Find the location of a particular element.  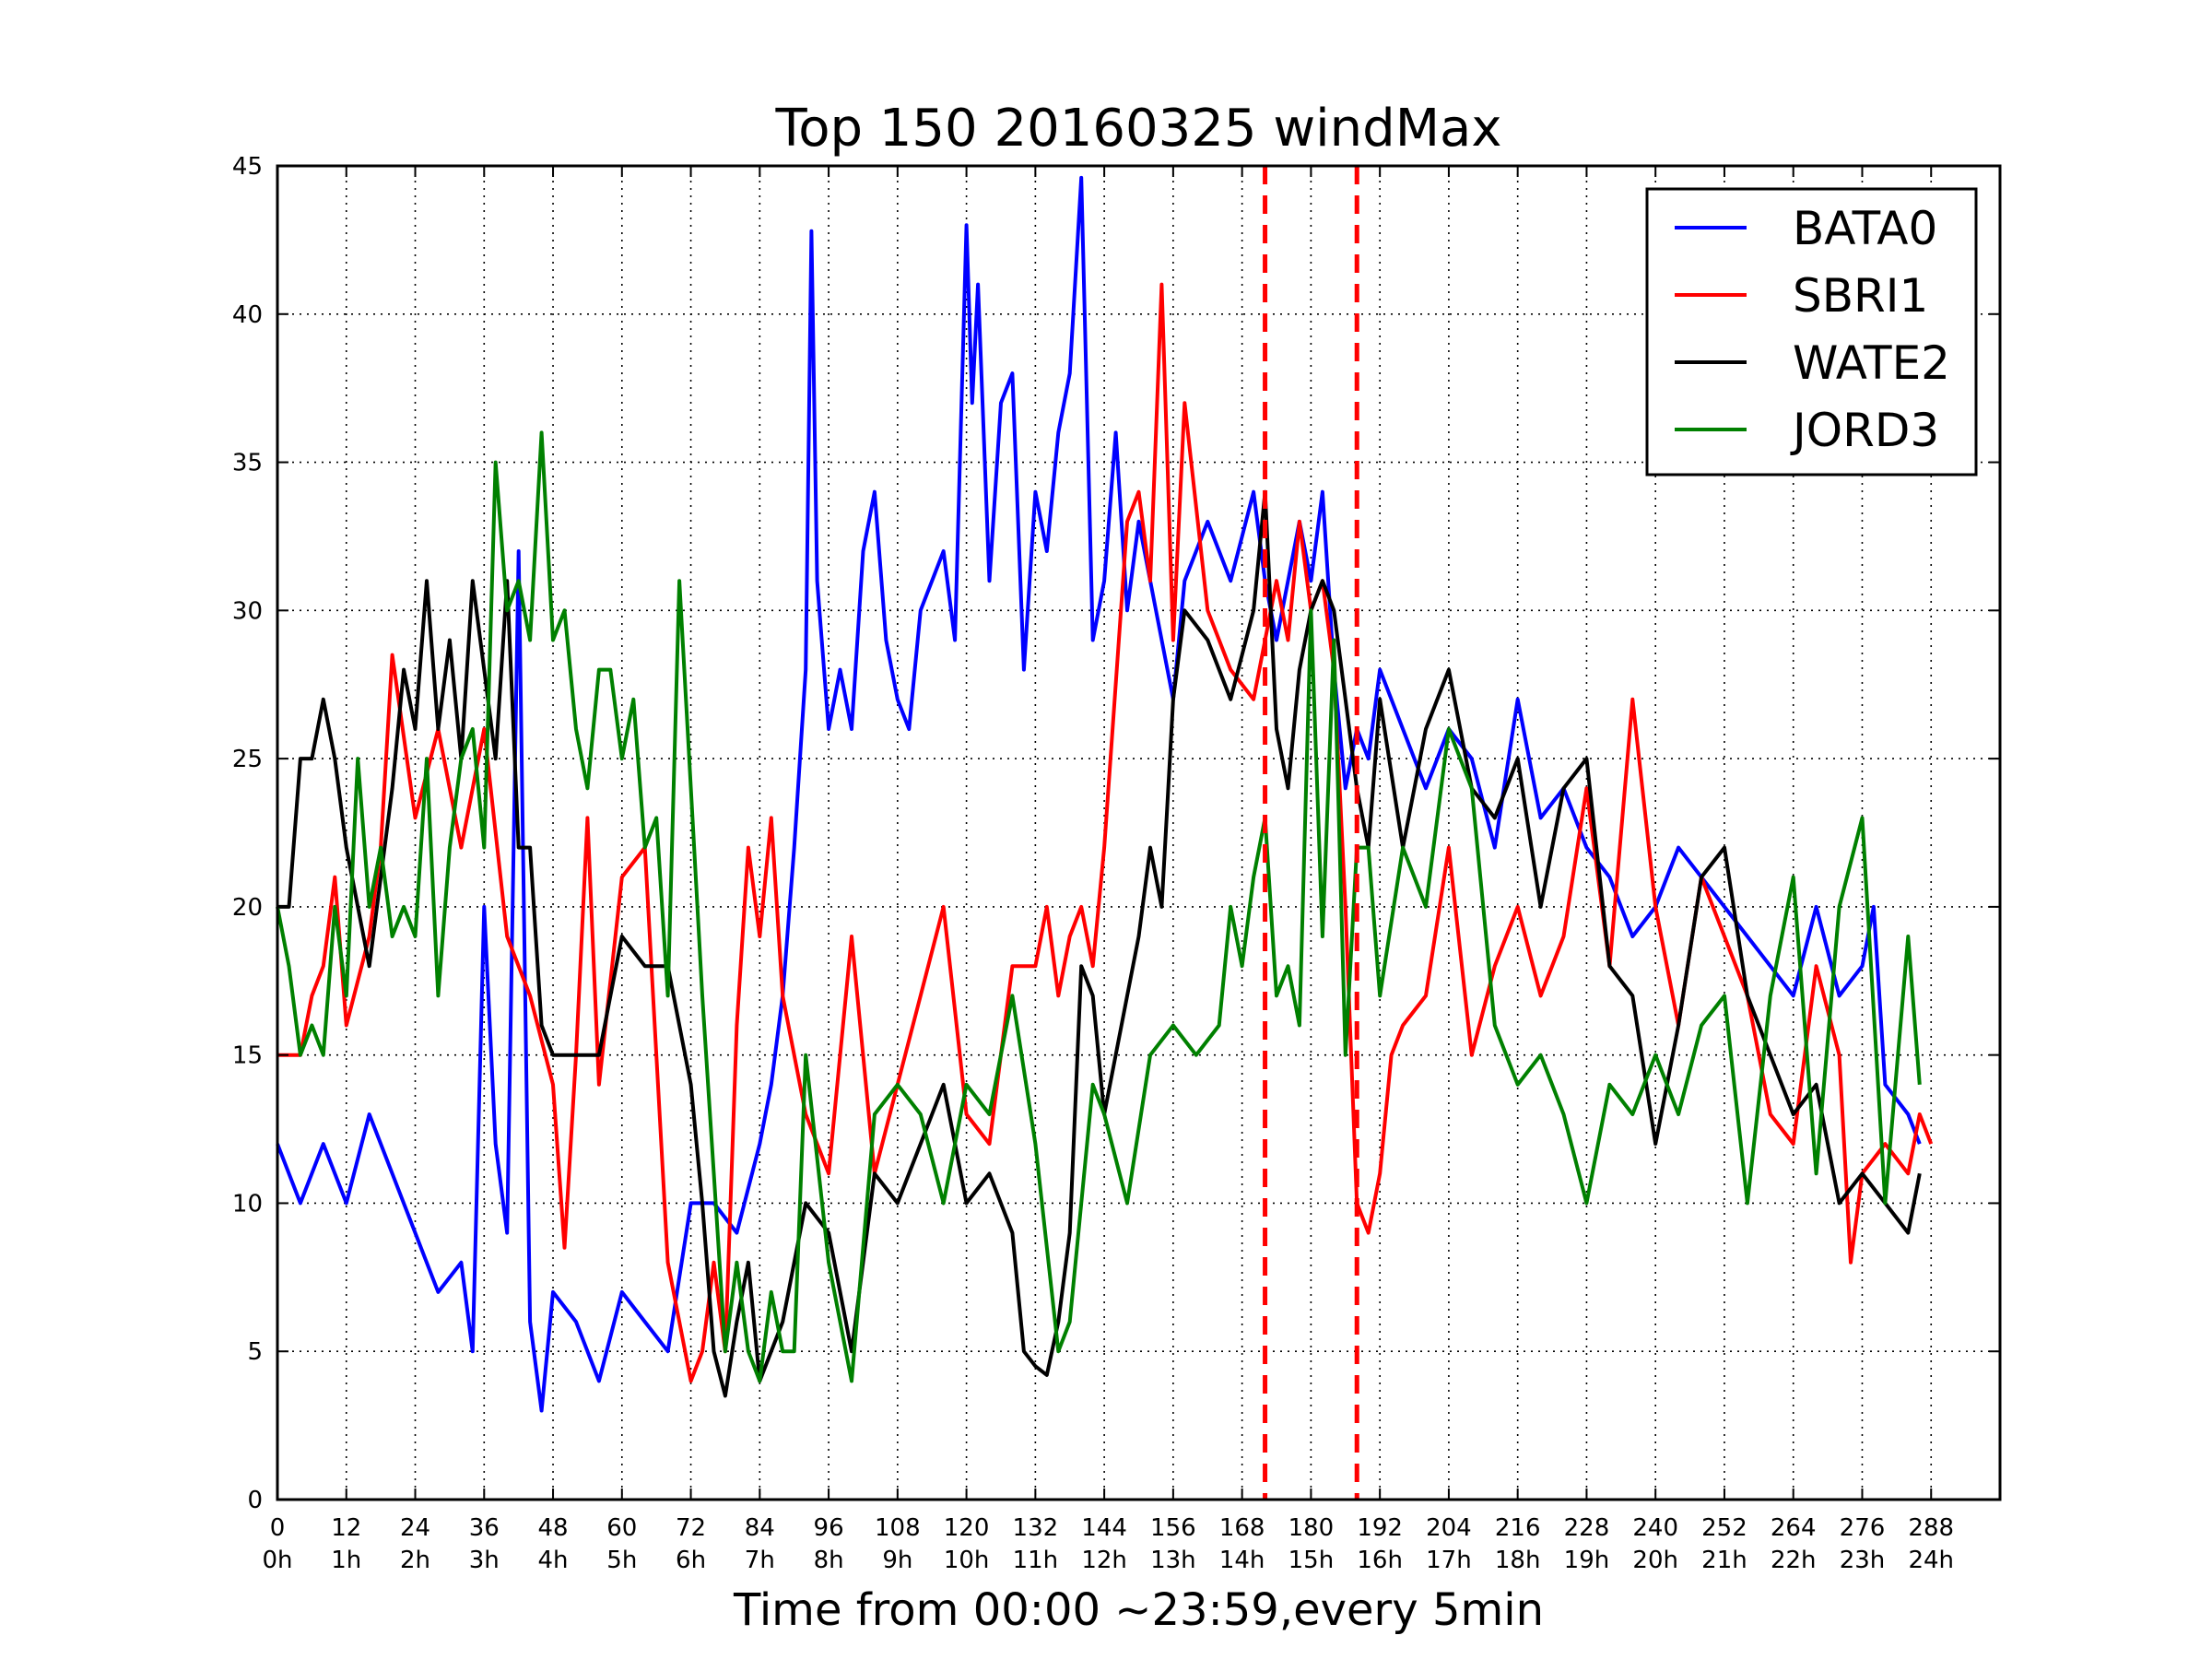

x-tick-label: 60 is located at coordinates (621, 1528).